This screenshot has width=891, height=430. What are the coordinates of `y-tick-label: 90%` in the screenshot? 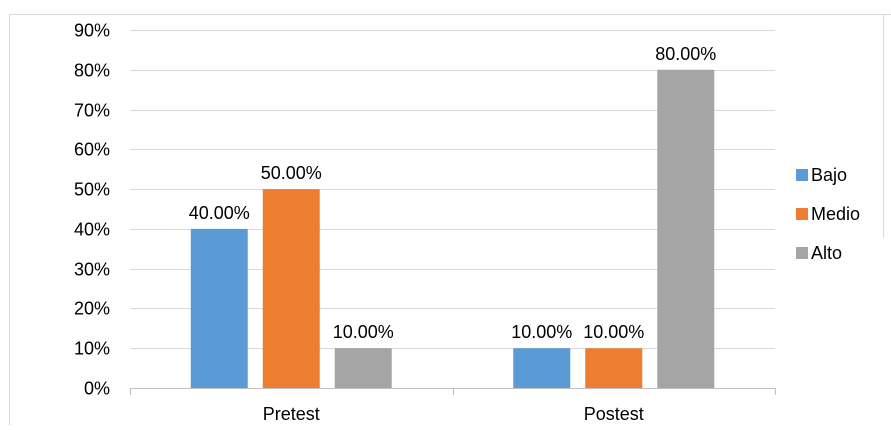 It's located at (92, 31).